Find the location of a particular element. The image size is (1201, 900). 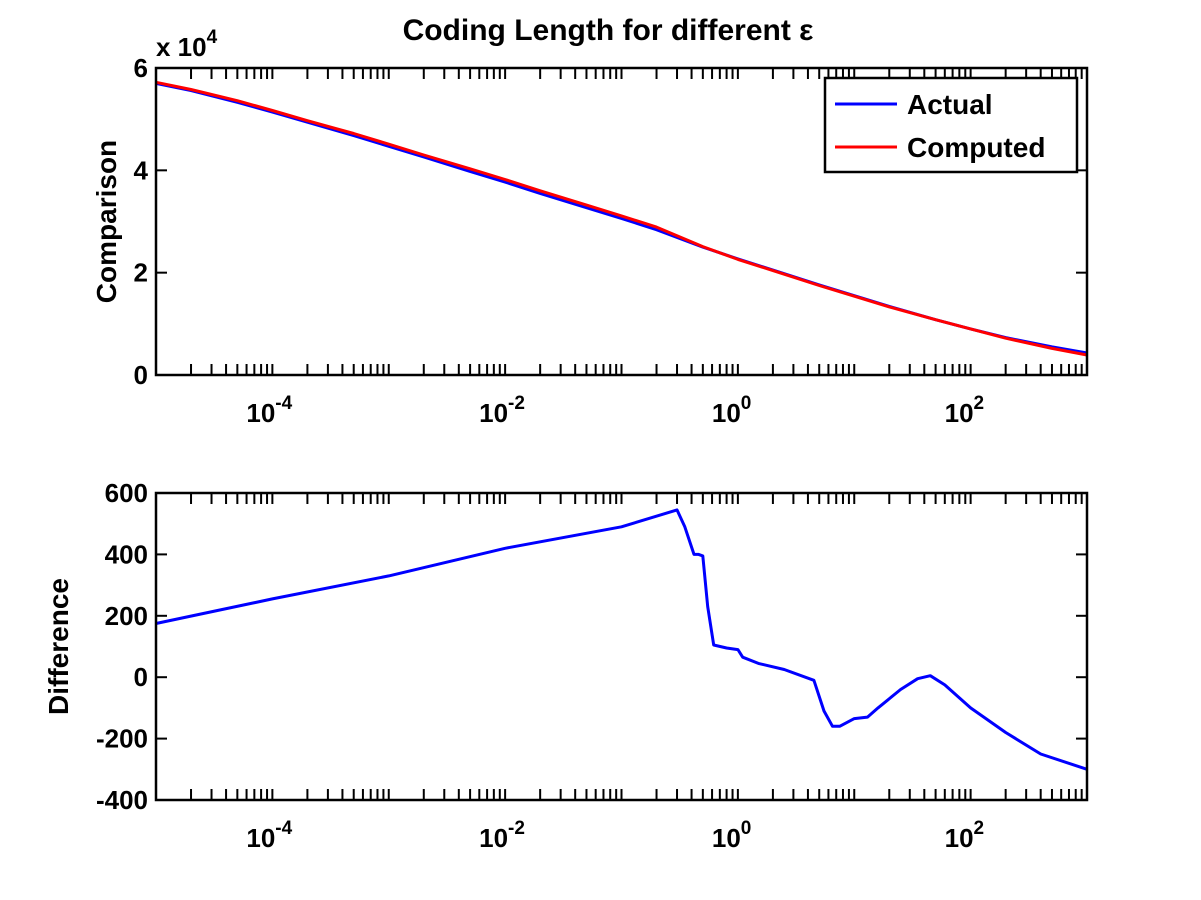

y-multiplier-label: x 104 is located at coordinates (187, 44).